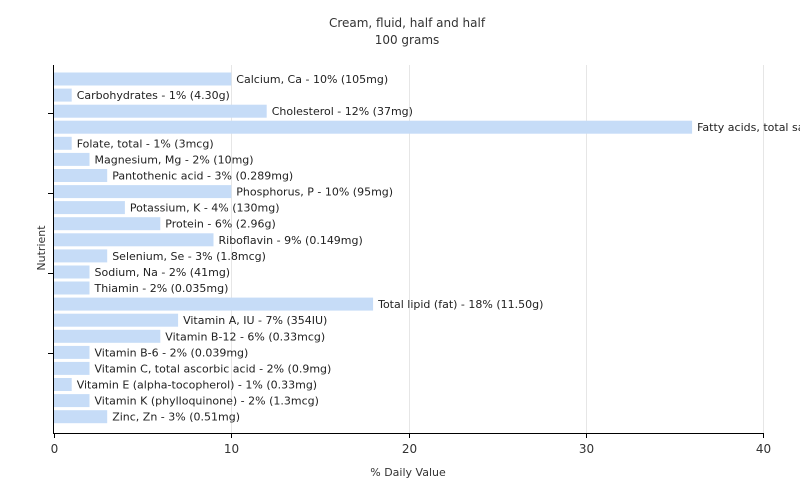  What do you see at coordinates (145, 143) in the screenshot?
I see `bar-label: Folate, total - 1% (3mcg)` at bounding box center [145, 143].